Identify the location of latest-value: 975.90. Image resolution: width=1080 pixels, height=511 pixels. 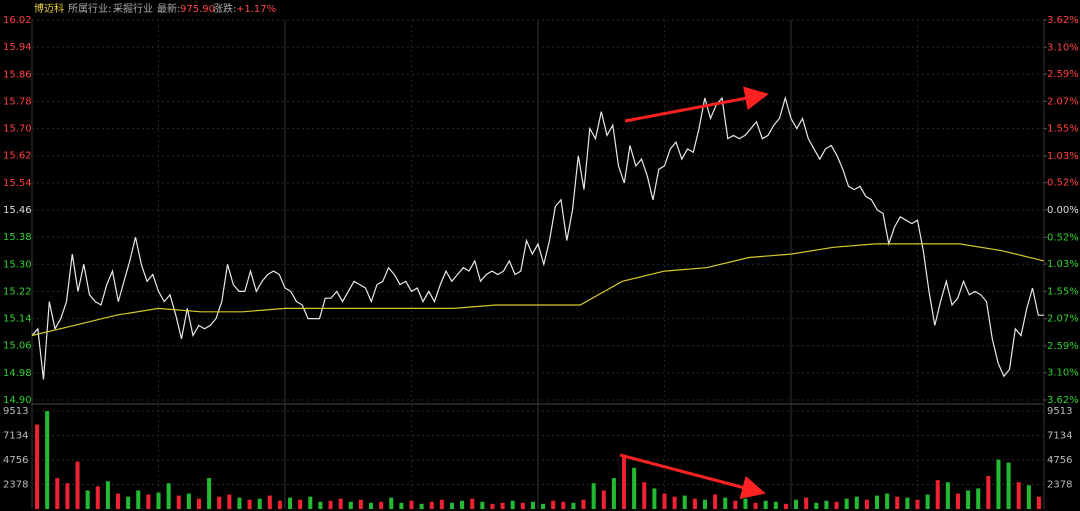
(197, 9).